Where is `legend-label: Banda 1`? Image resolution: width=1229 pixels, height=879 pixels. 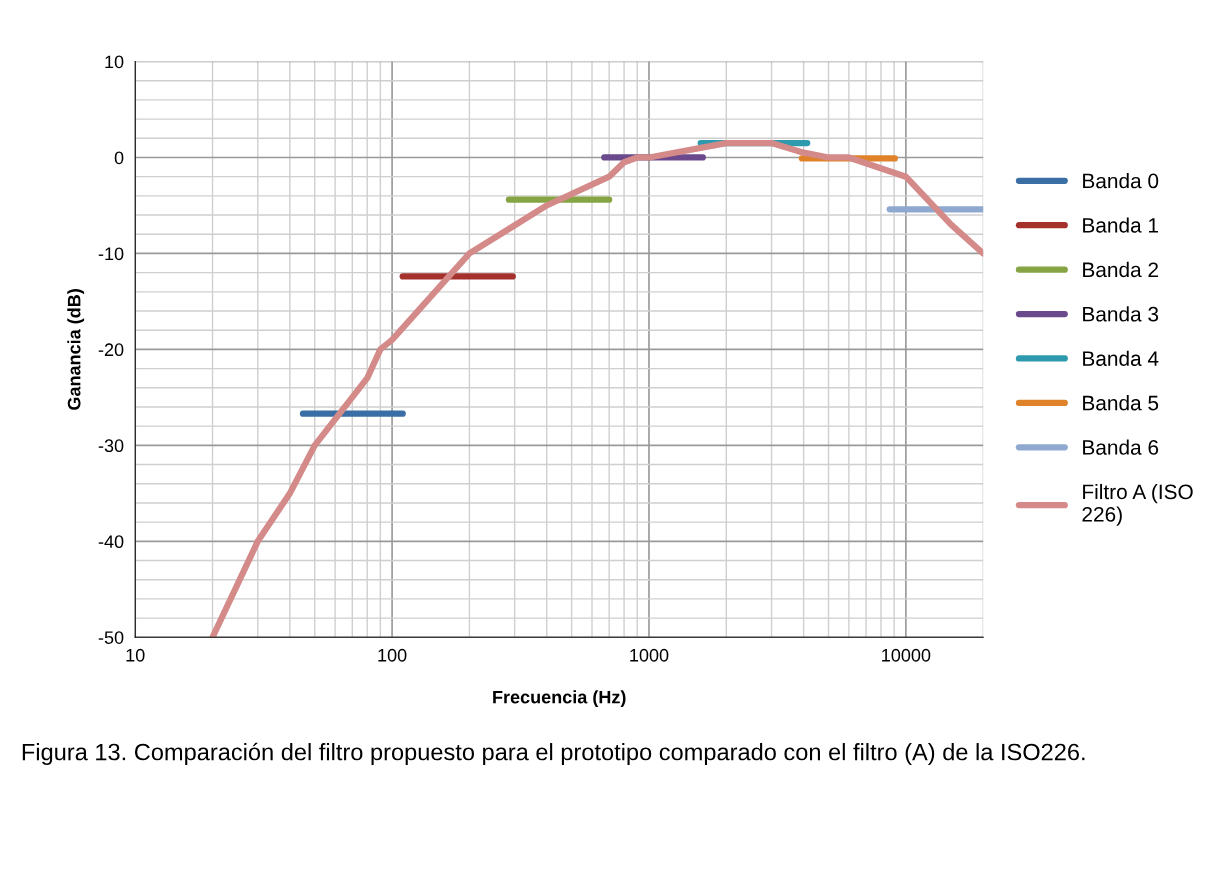
legend-label: Banda 1 is located at coordinates (1121, 225).